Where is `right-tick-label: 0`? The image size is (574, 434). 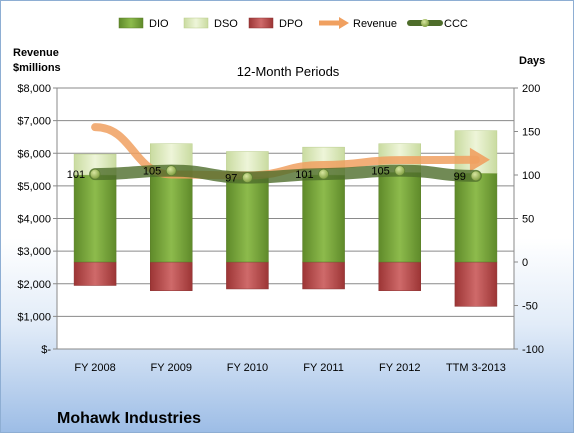 right-tick-label: 0 is located at coordinates (525, 263).